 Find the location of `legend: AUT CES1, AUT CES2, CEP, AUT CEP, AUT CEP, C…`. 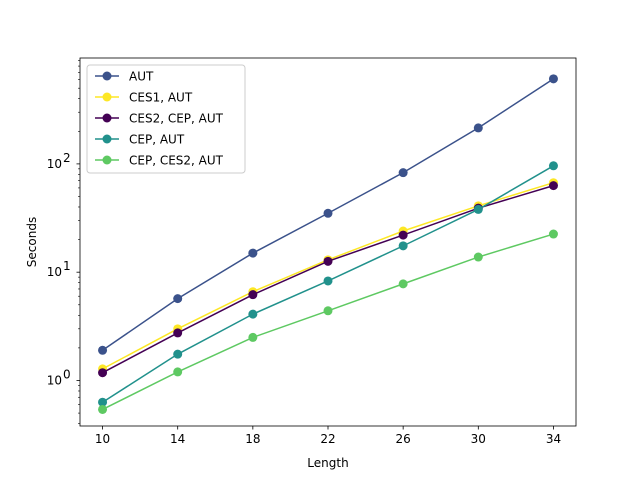

legend: AUT CES1, AUT CES2, CEP, AUT CEP, AUT CEP, C… is located at coordinates (166, 119).